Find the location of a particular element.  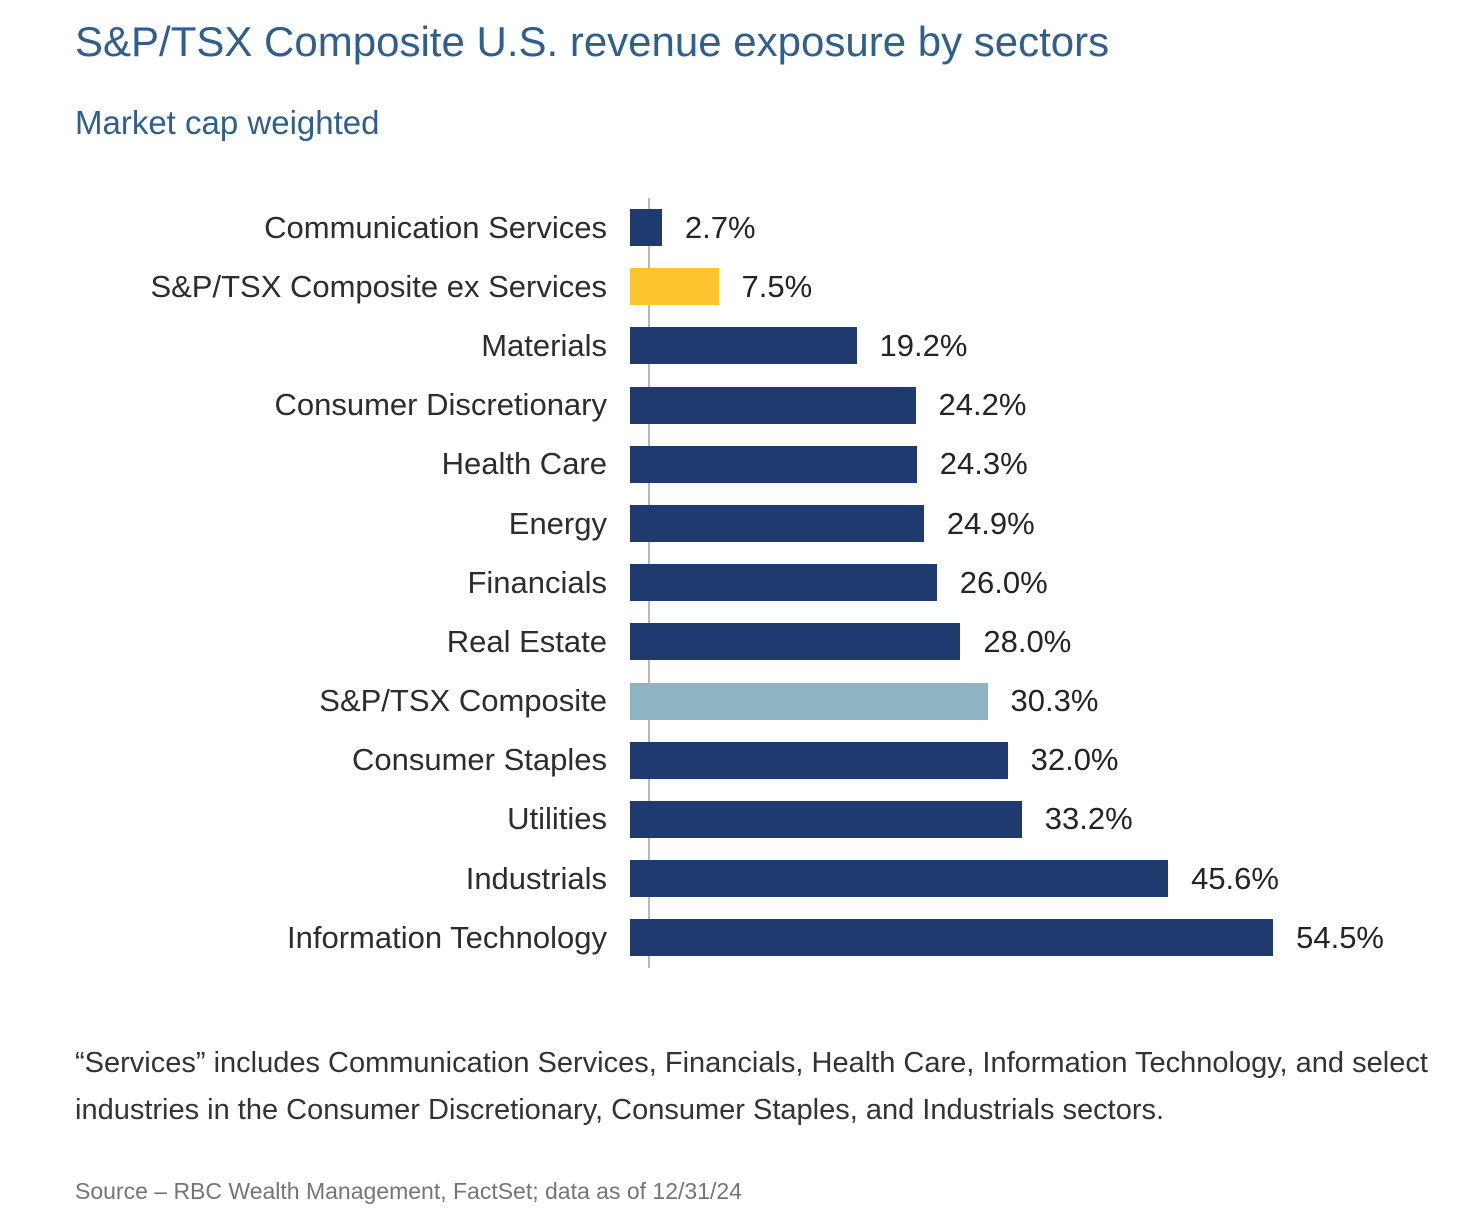

bar-area: 28.0% is located at coordinates (1021, 641).